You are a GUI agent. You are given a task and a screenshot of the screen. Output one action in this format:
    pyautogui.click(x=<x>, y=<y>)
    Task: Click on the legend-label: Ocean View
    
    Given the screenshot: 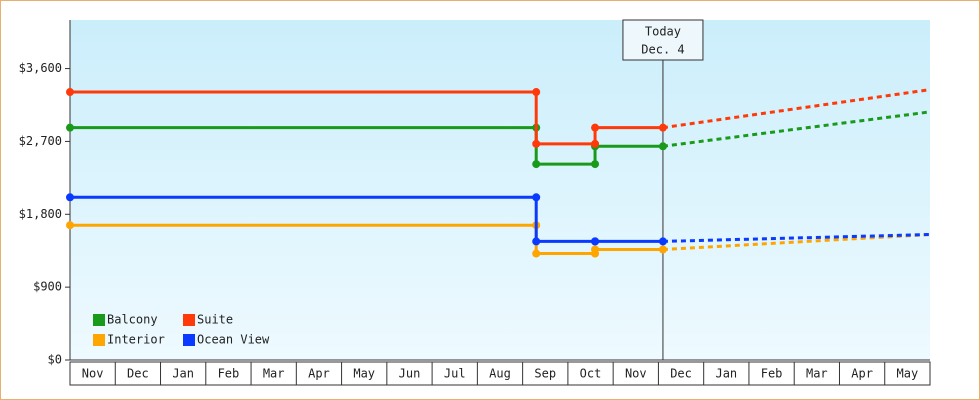 What is the action you would take?
    pyautogui.click(x=233, y=340)
    